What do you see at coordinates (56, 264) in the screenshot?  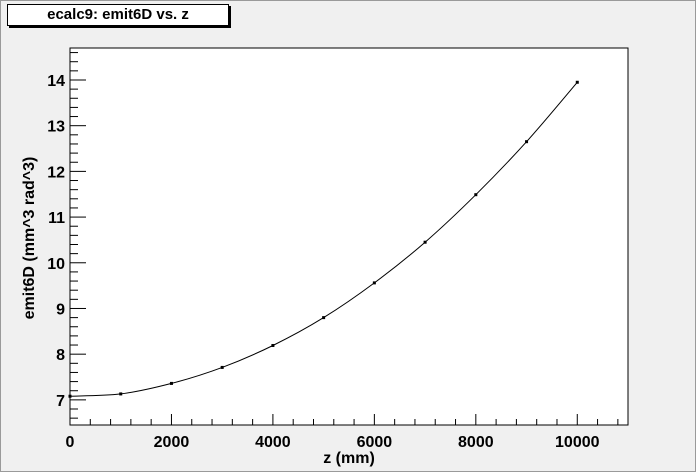 I see `y-tick-label: 10` at bounding box center [56, 264].